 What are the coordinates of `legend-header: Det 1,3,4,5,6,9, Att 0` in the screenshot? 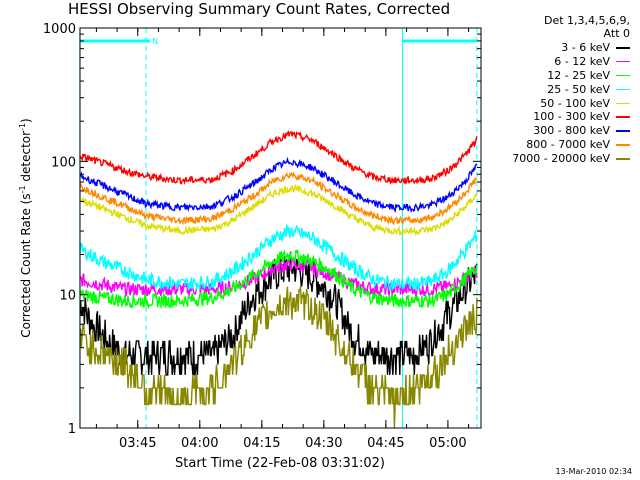 It's located at (555, 27).